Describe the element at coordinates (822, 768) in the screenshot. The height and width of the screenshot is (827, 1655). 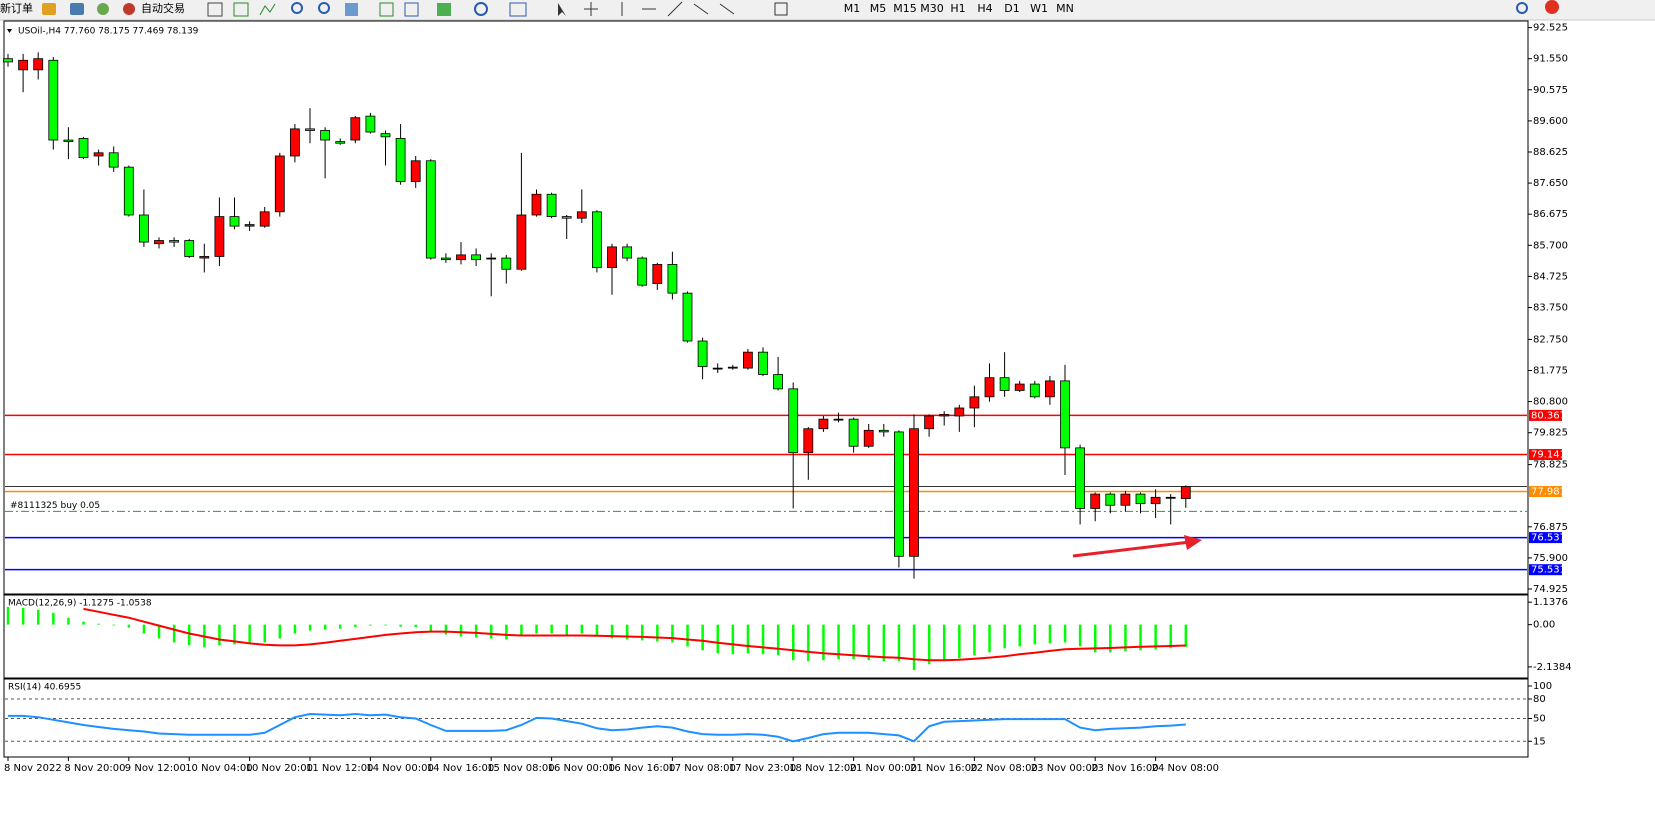
I see `x-tick-label: 18 Nov 12:00` at that location.